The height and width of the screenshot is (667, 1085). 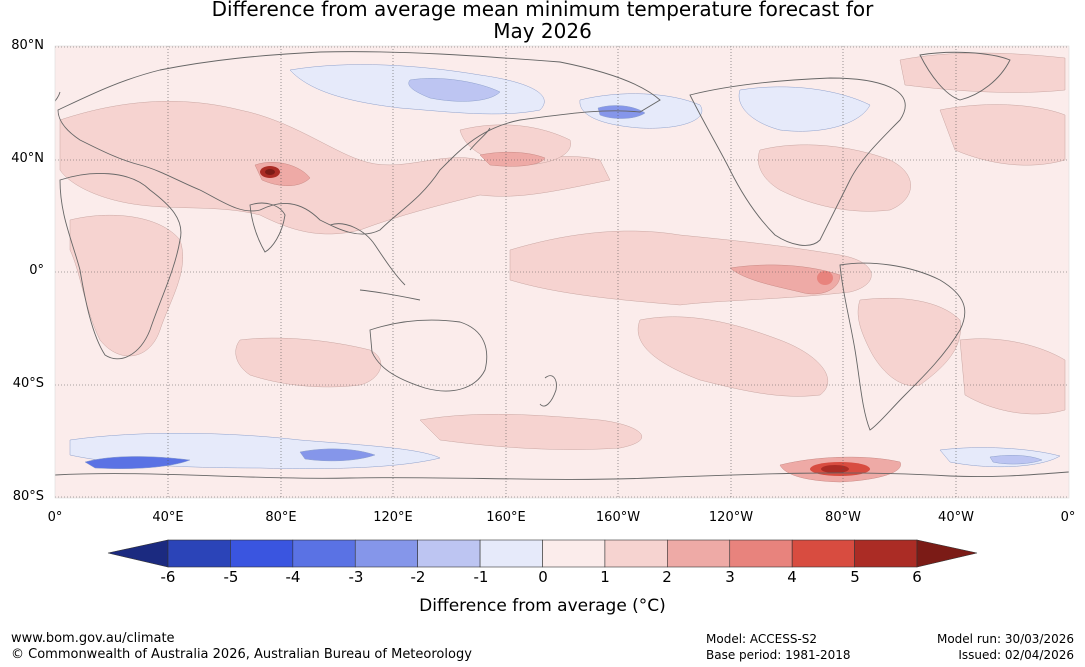 I want to click on anomaly-region-siberia-core, so click(x=454, y=90).